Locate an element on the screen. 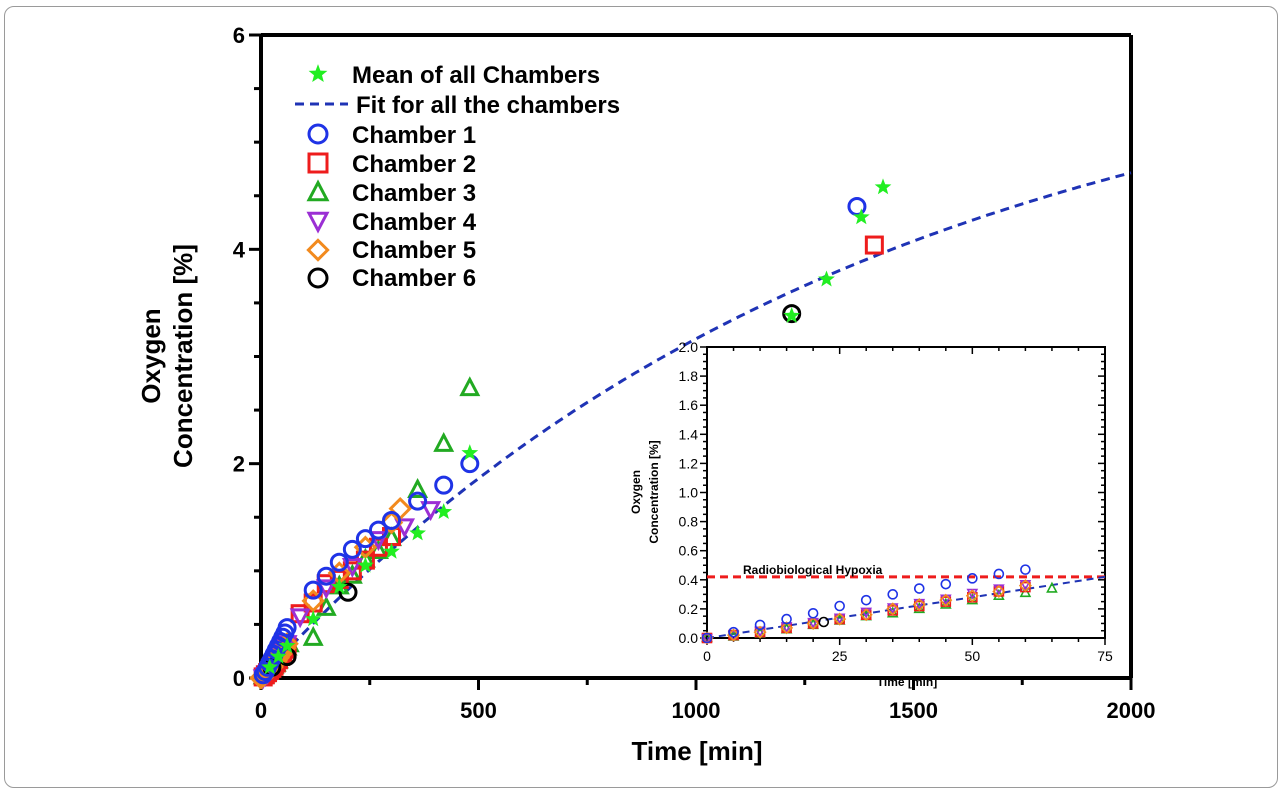  hypoxia-label: Radiobiological Hypoxia is located at coordinates (813, 570).